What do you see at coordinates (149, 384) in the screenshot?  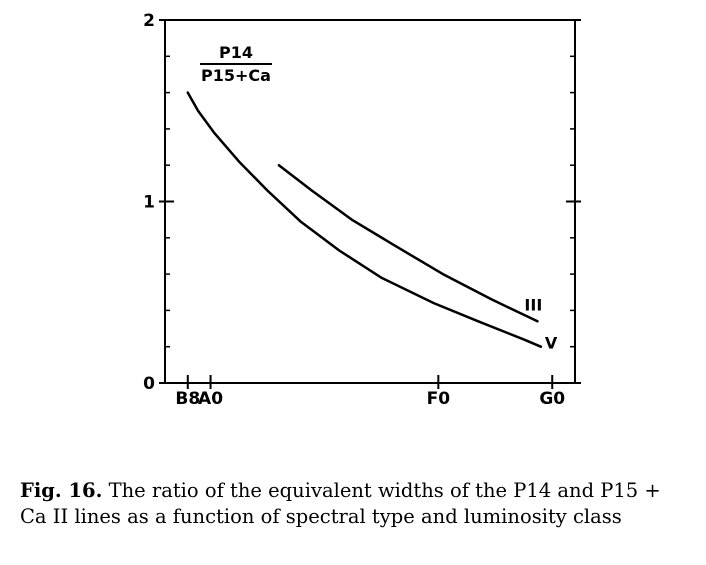 I see `y-tick-label: 0` at bounding box center [149, 384].